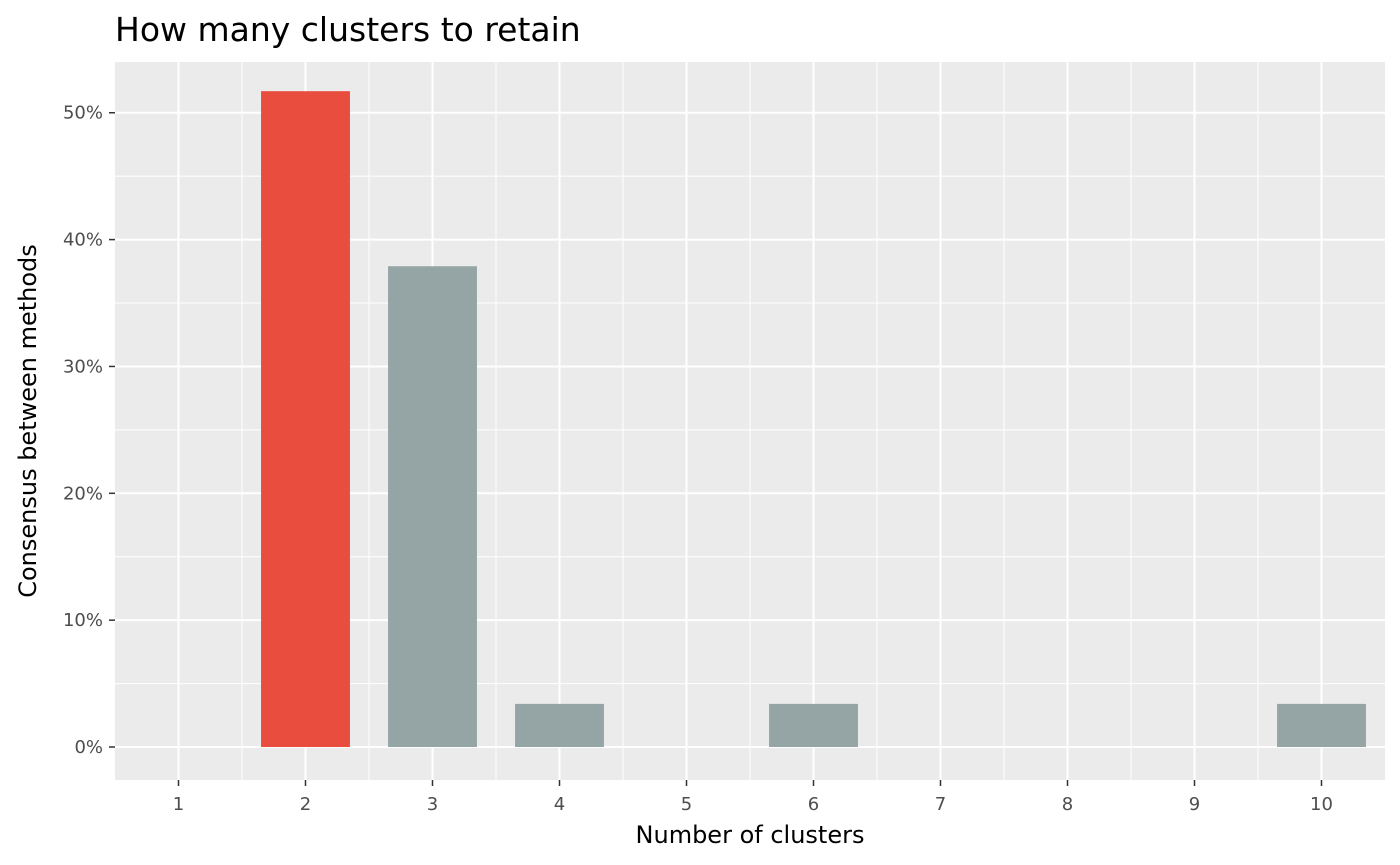  What do you see at coordinates (1194, 804) in the screenshot?
I see `x-tick-label: 9` at bounding box center [1194, 804].